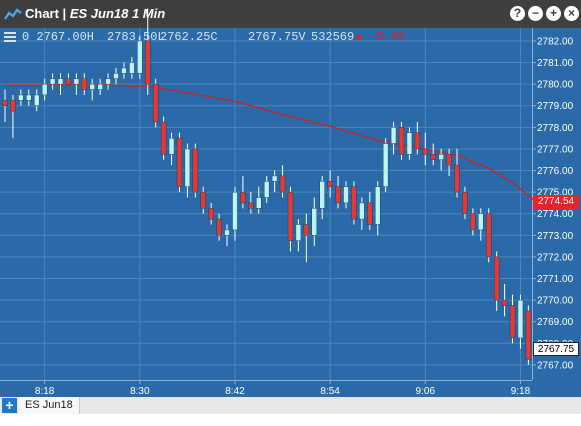 This screenshot has height=426, width=581. I want to click on hud-change-value: -5.00, so click(387, 37).